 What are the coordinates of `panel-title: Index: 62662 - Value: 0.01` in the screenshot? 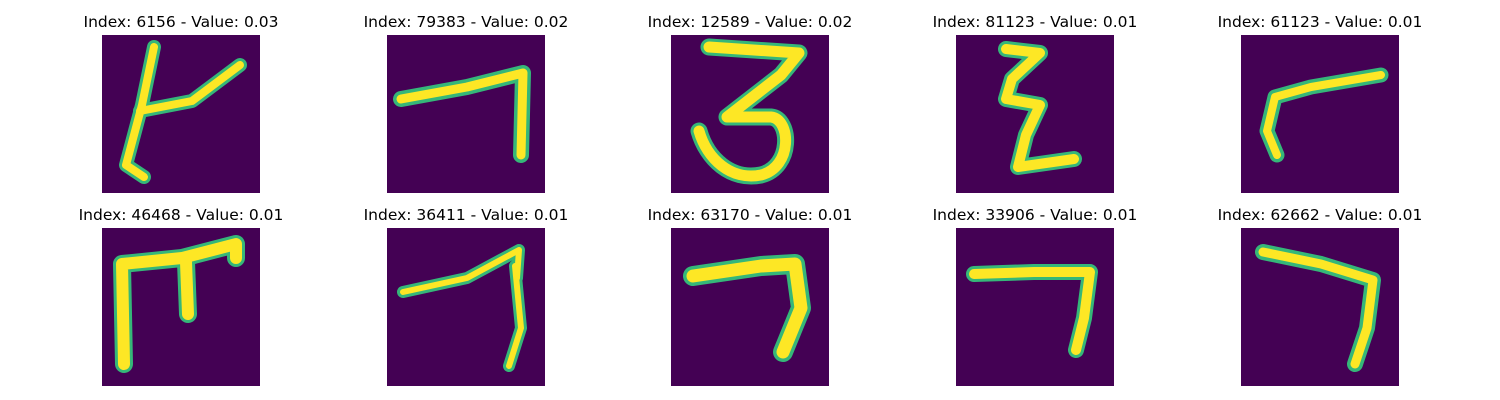 It's located at (1320, 215).